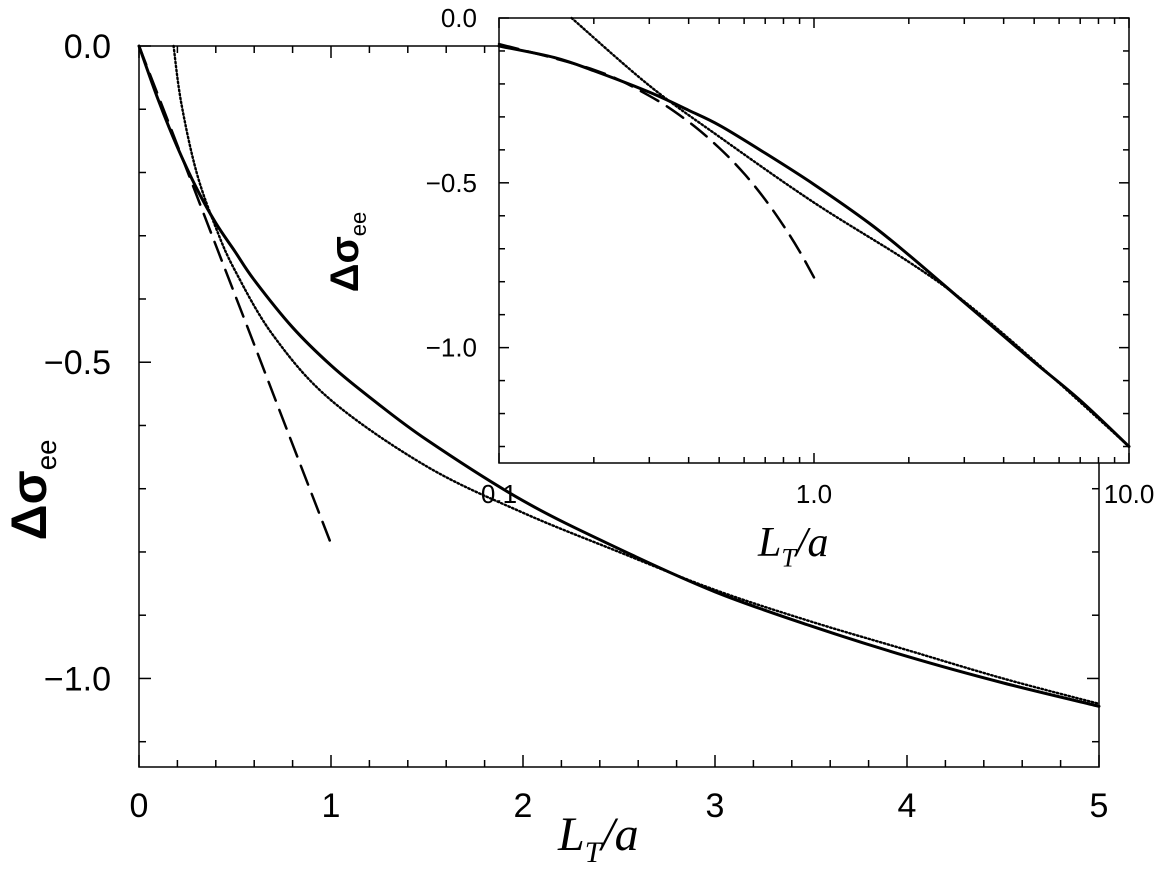 The width and height of the screenshot is (1167, 892). I want to click on x-tick-label: 0, so click(139, 806).